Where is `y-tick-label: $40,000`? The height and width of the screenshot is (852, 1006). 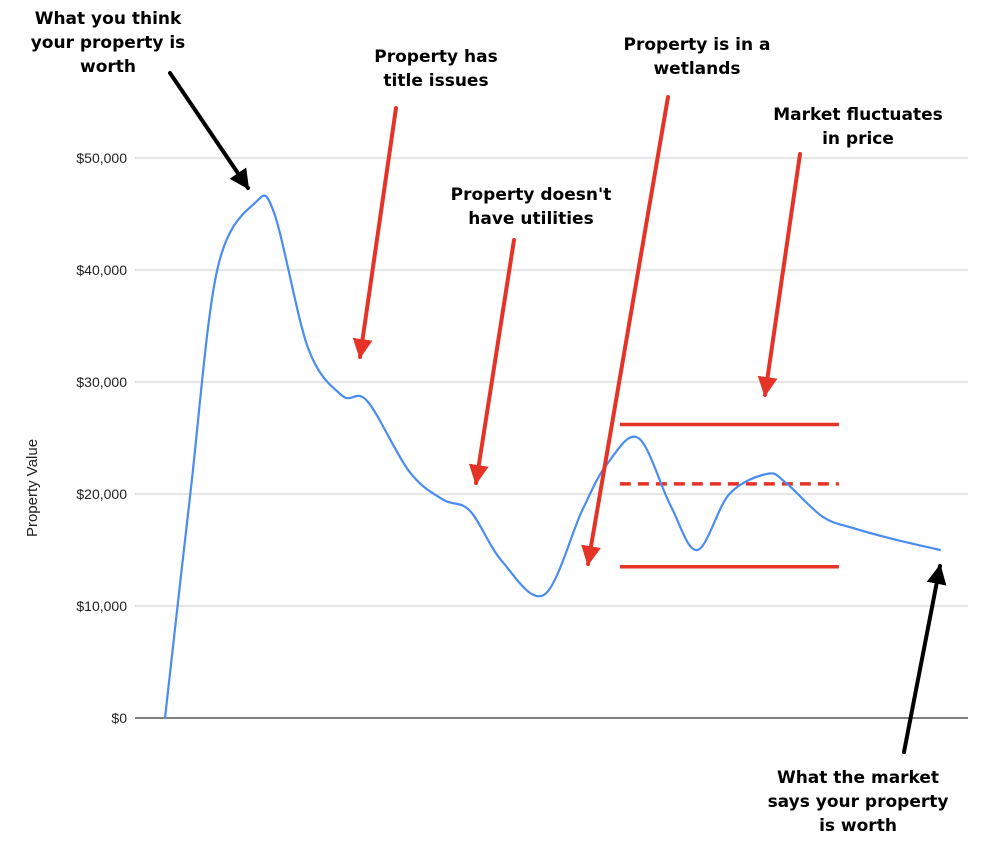 y-tick-label: $40,000 is located at coordinates (101, 270).